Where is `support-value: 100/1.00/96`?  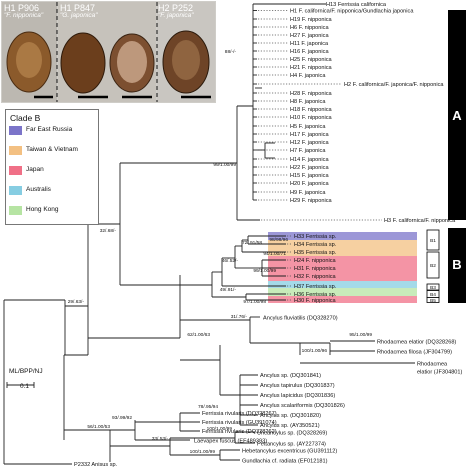
support-value: 100/1.00/96 is located at coordinates (315, 351).